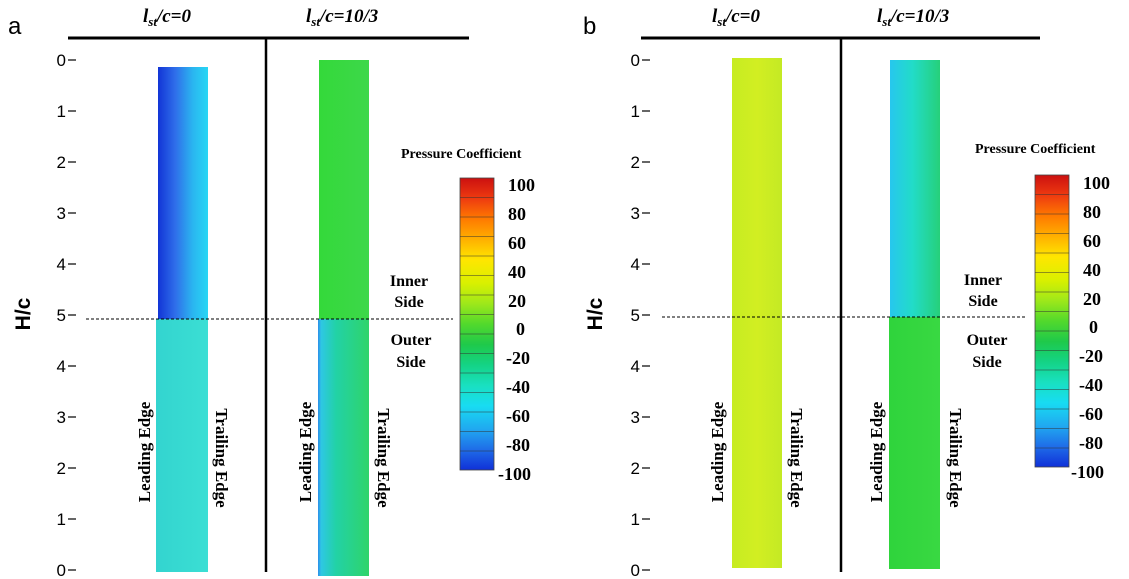  I want to click on panel-a-col1-trailing-edge: Trailing Edge, so click(221, 458).